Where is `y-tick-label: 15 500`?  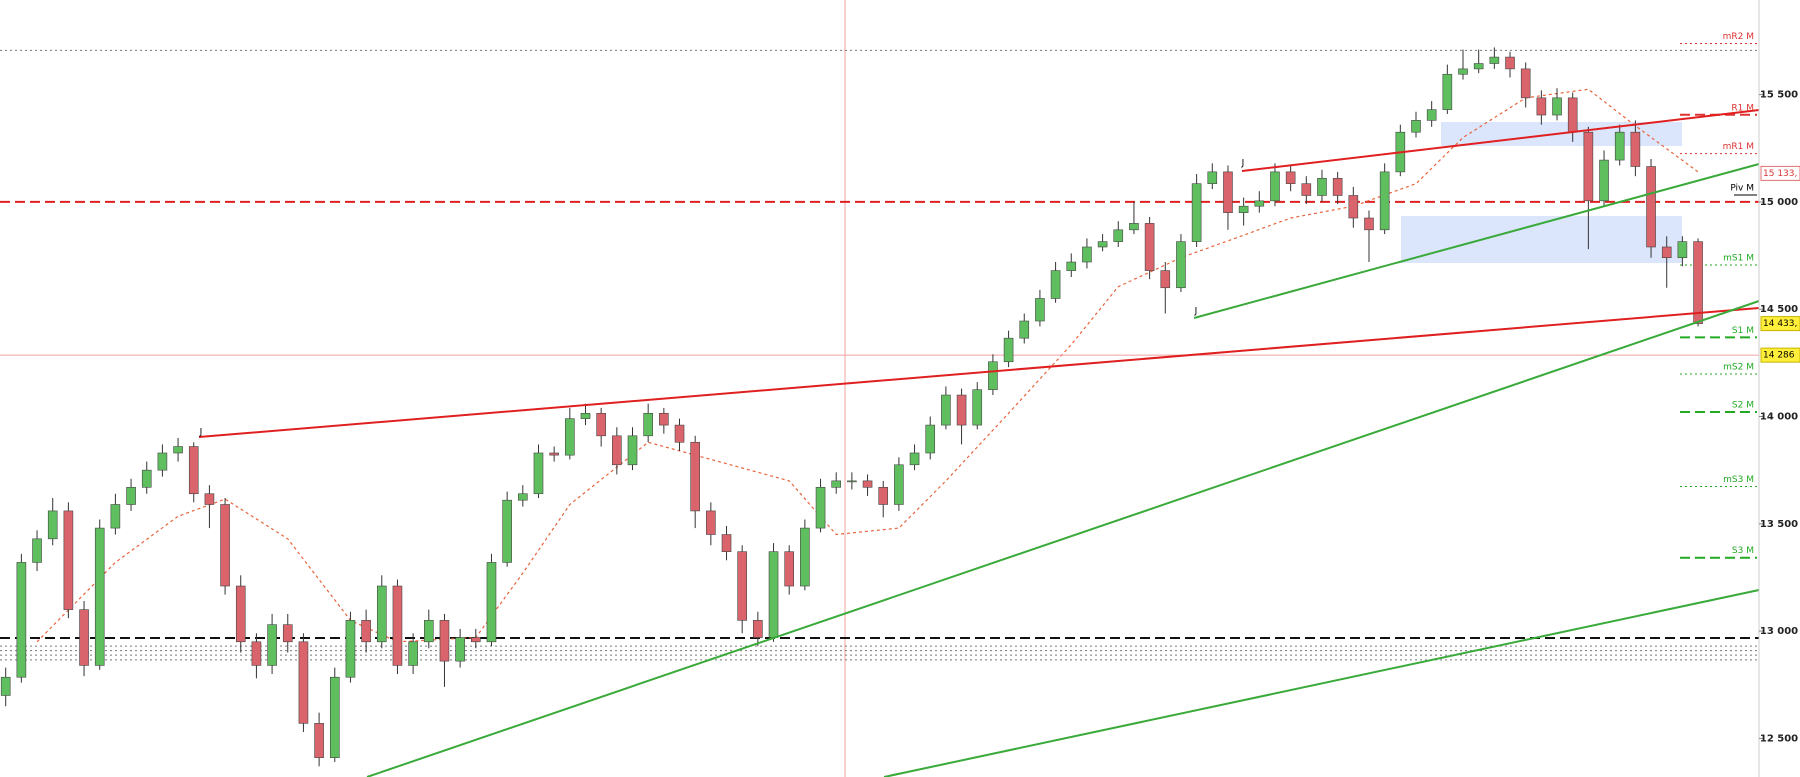 y-tick-label: 15 500 is located at coordinates (1779, 95).